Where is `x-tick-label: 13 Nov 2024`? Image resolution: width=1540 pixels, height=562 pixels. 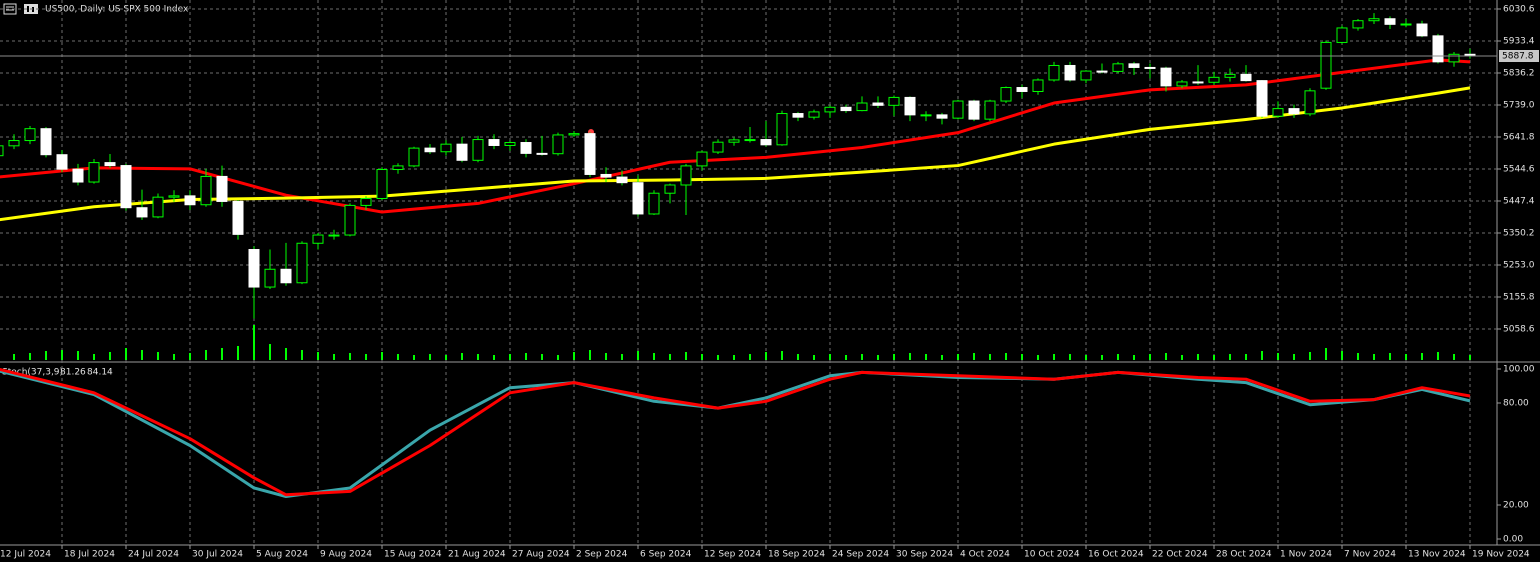 x-tick-label: 13 Nov 2024 is located at coordinates (1437, 555).